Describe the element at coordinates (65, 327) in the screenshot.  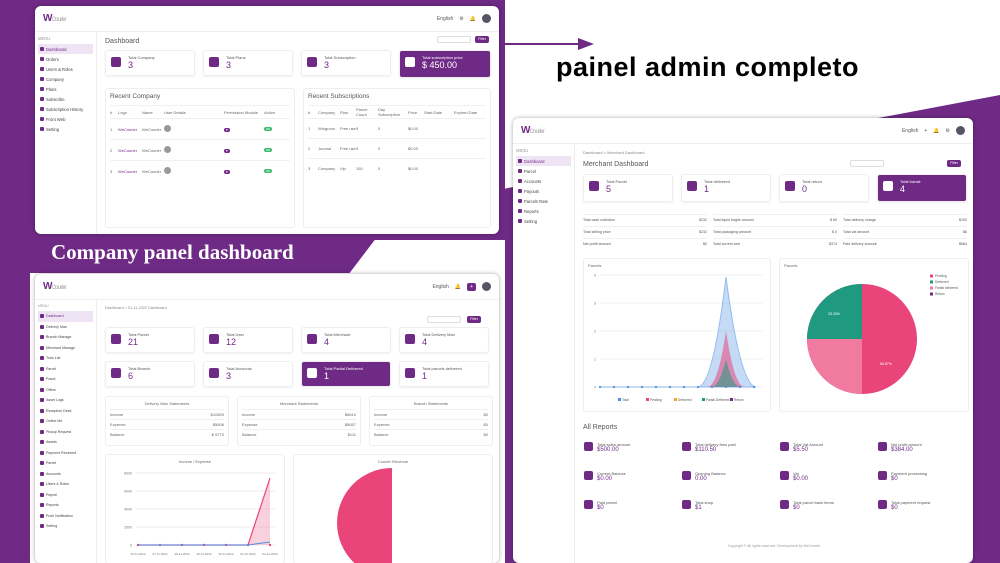
I see `sidebar-item: Delivery Man` at that location.